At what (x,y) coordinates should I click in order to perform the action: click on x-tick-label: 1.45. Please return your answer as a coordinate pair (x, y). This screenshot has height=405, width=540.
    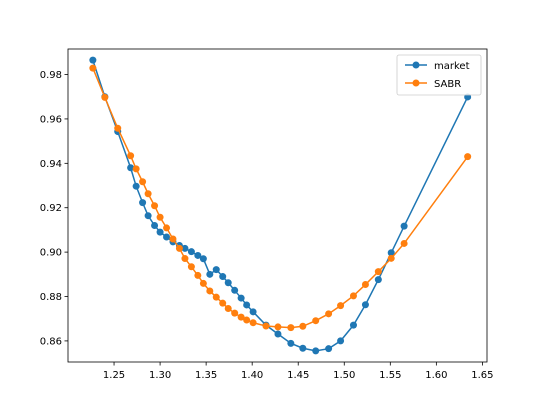
    Looking at the image, I should click on (298, 375).